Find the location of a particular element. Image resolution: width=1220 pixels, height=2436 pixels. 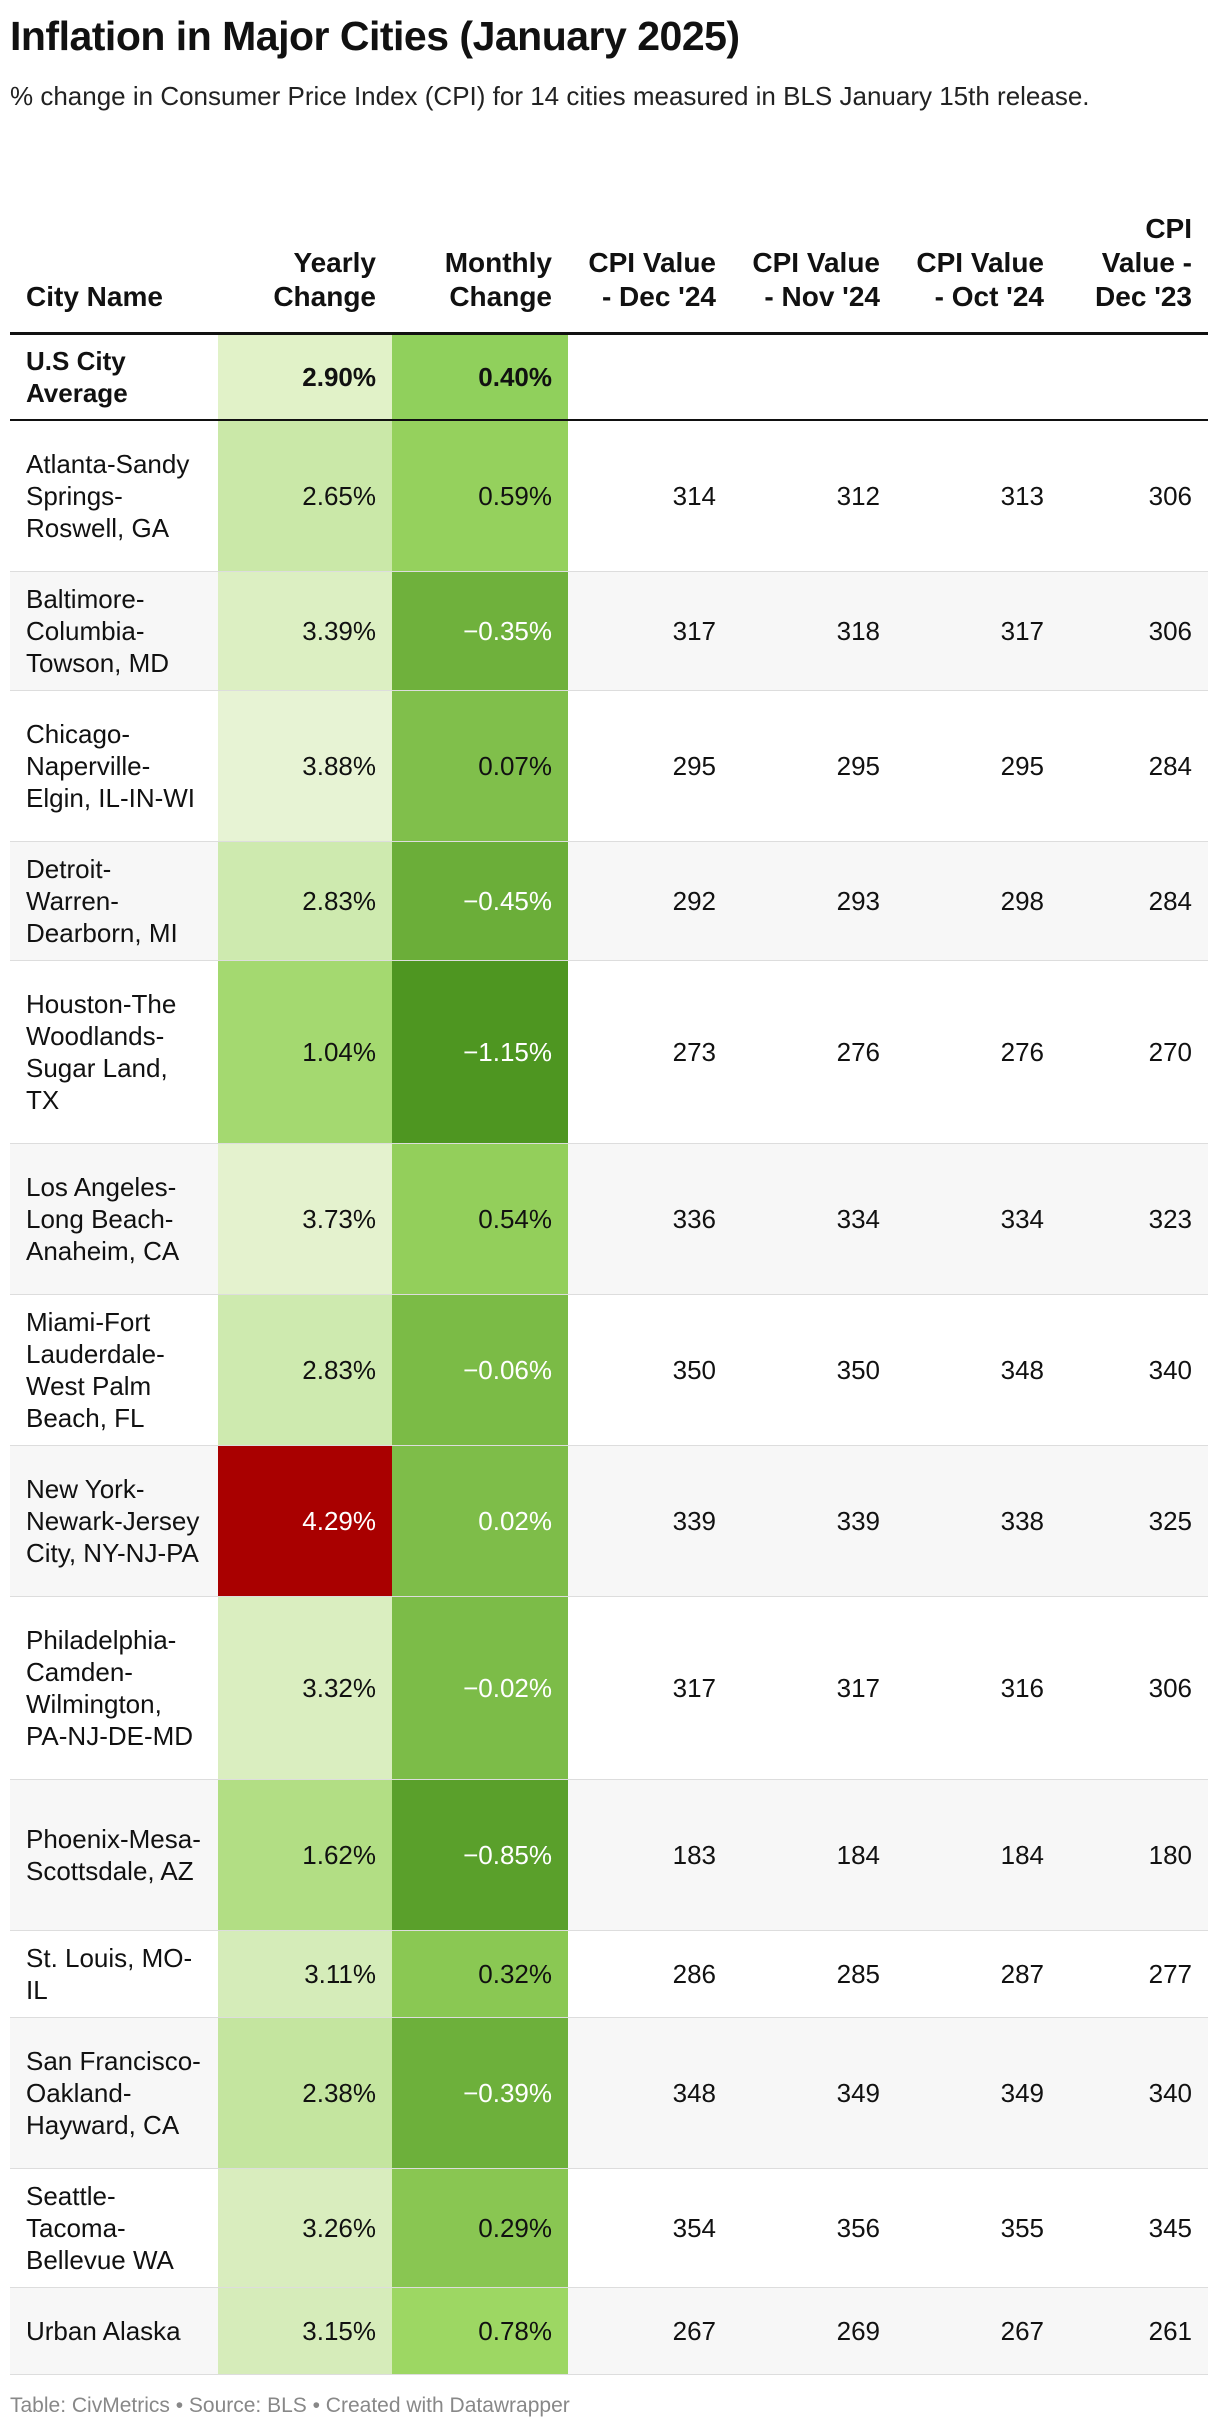

cell-cpi-dec-24: 354 is located at coordinates (650, 2228).